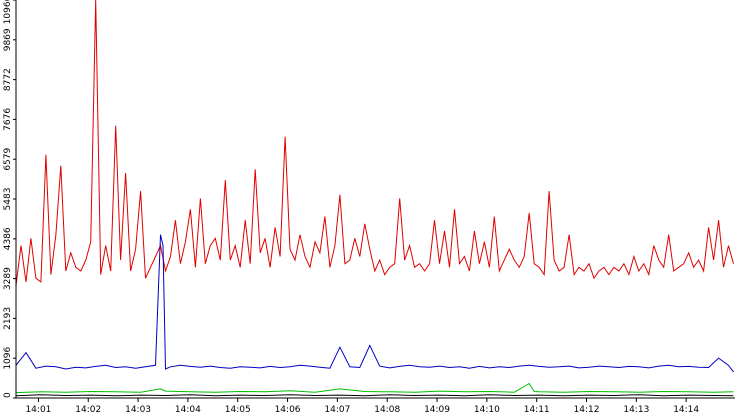  I want to click on x-tick-label: 14:13, so click(636, 410).